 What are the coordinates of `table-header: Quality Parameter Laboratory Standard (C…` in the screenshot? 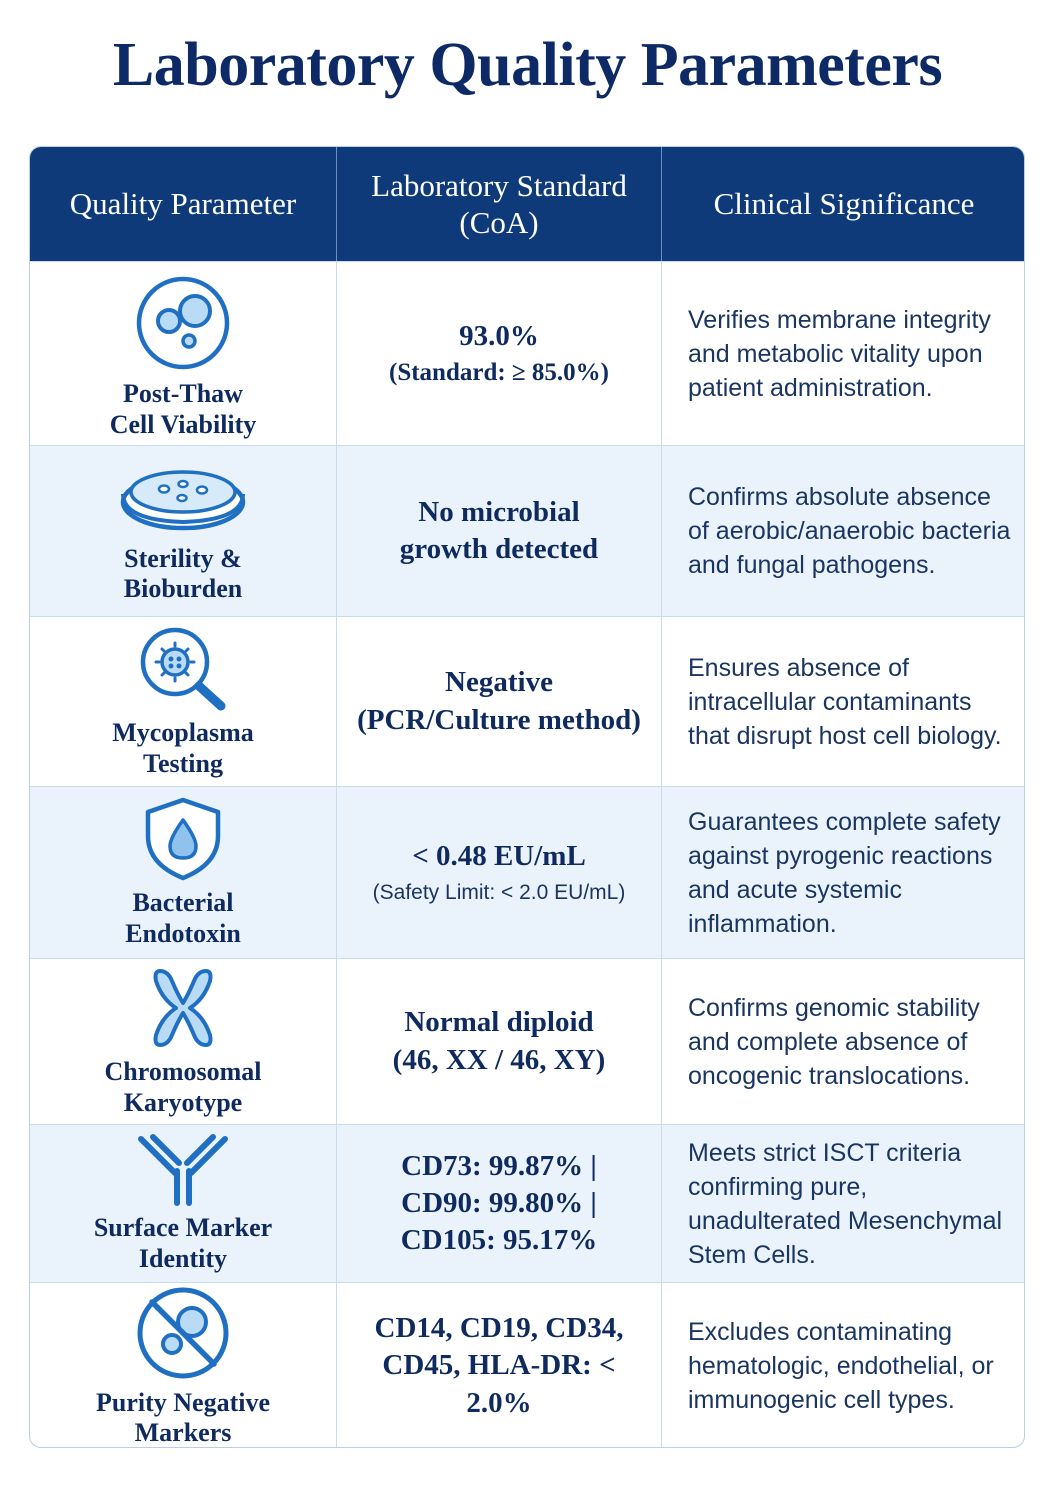 It's located at (527, 204).